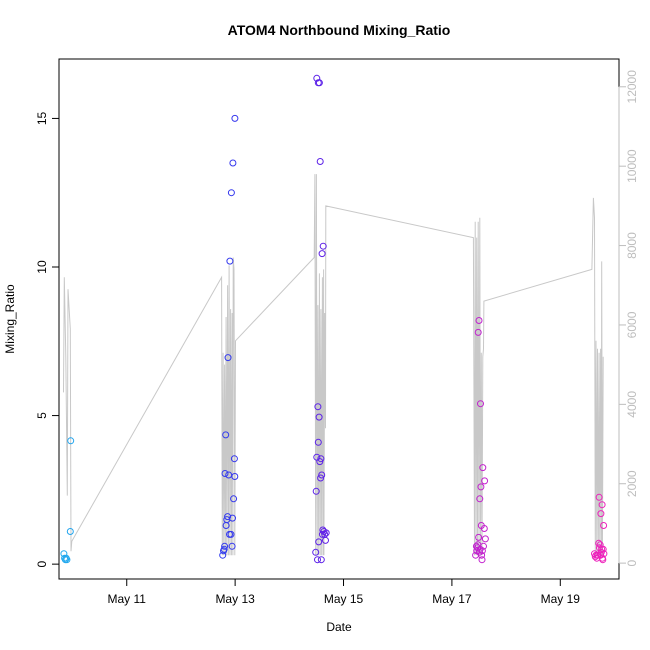 The height and width of the screenshot is (650, 650). Describe the element at coordinates (235, 599) in the screenshot. I see `x-tick-label: May 13` at that location.